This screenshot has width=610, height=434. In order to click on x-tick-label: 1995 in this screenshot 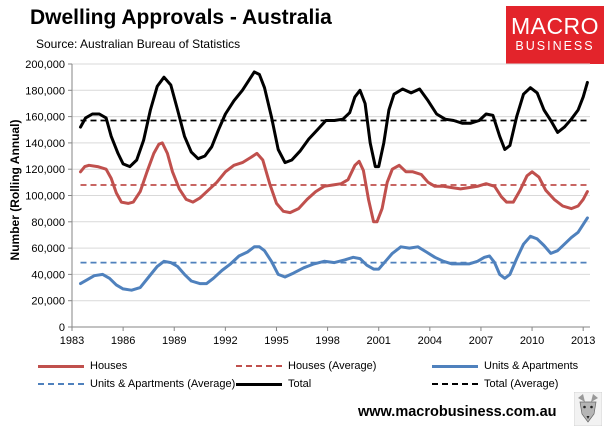, I will do `click(276, 341)`.